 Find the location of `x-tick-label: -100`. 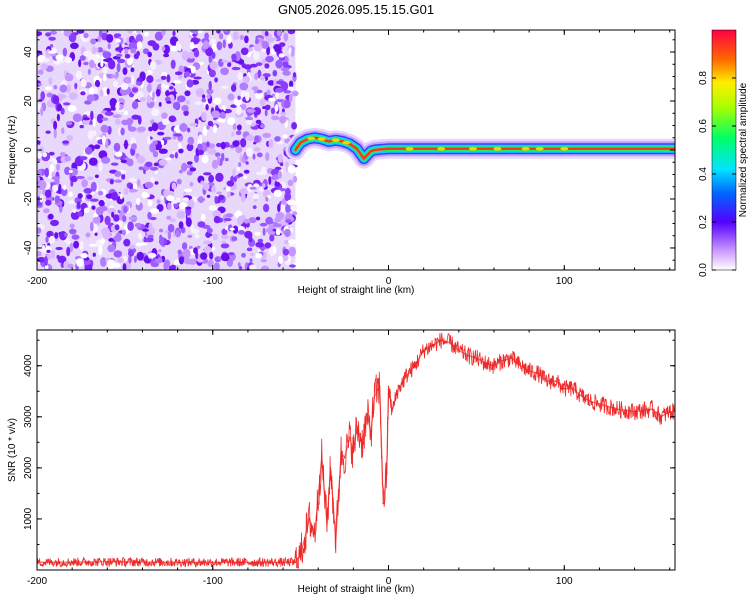

x-tick-label: -100 is located at coordinates (213, 281).